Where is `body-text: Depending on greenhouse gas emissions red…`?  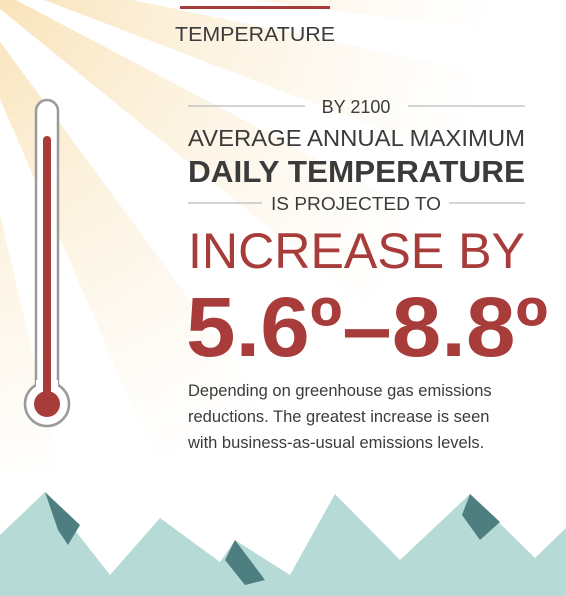
body-text: Depending on greenhouse gas emissions red… is located at coordinates (339, 417).